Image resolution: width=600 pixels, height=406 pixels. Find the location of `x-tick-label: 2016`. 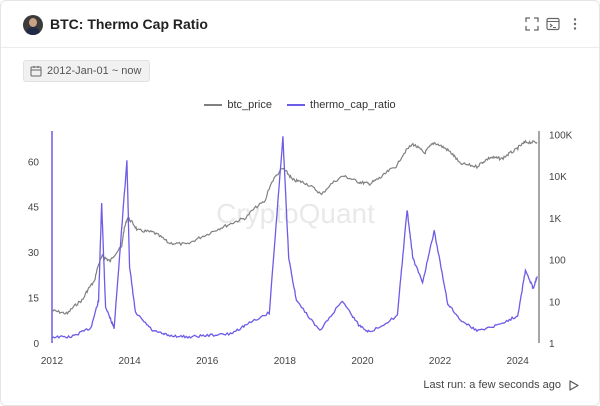

x-tick-label: 2016 is located at coordinates (207, 361).